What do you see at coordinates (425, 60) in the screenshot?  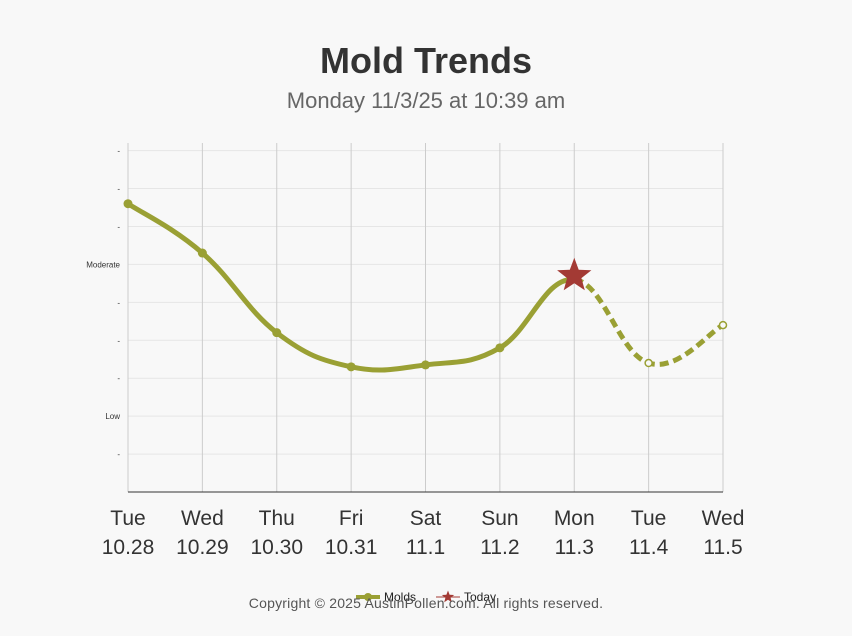 I see `chart-title: Mold Trends` at bounding box center [425, 60].